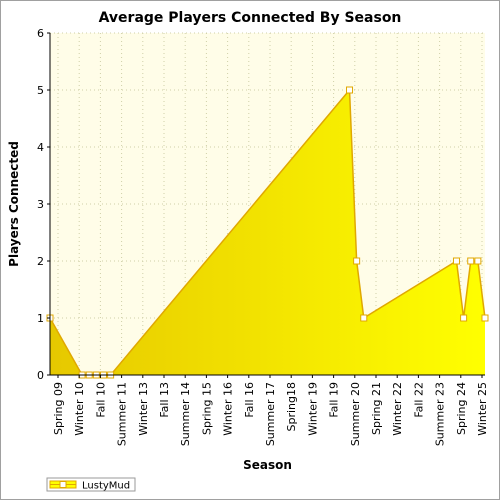 Image resolution: width=500 pixels, height=500 pixels. I want to click on x-tick-label: Spring 21, so click(376, 408).